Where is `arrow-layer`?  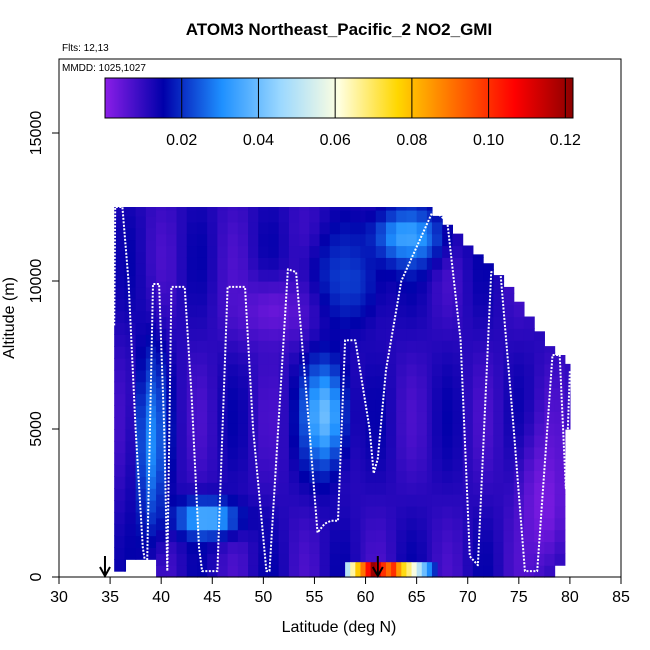 arrow-layer is located at coordinates (241, 567).